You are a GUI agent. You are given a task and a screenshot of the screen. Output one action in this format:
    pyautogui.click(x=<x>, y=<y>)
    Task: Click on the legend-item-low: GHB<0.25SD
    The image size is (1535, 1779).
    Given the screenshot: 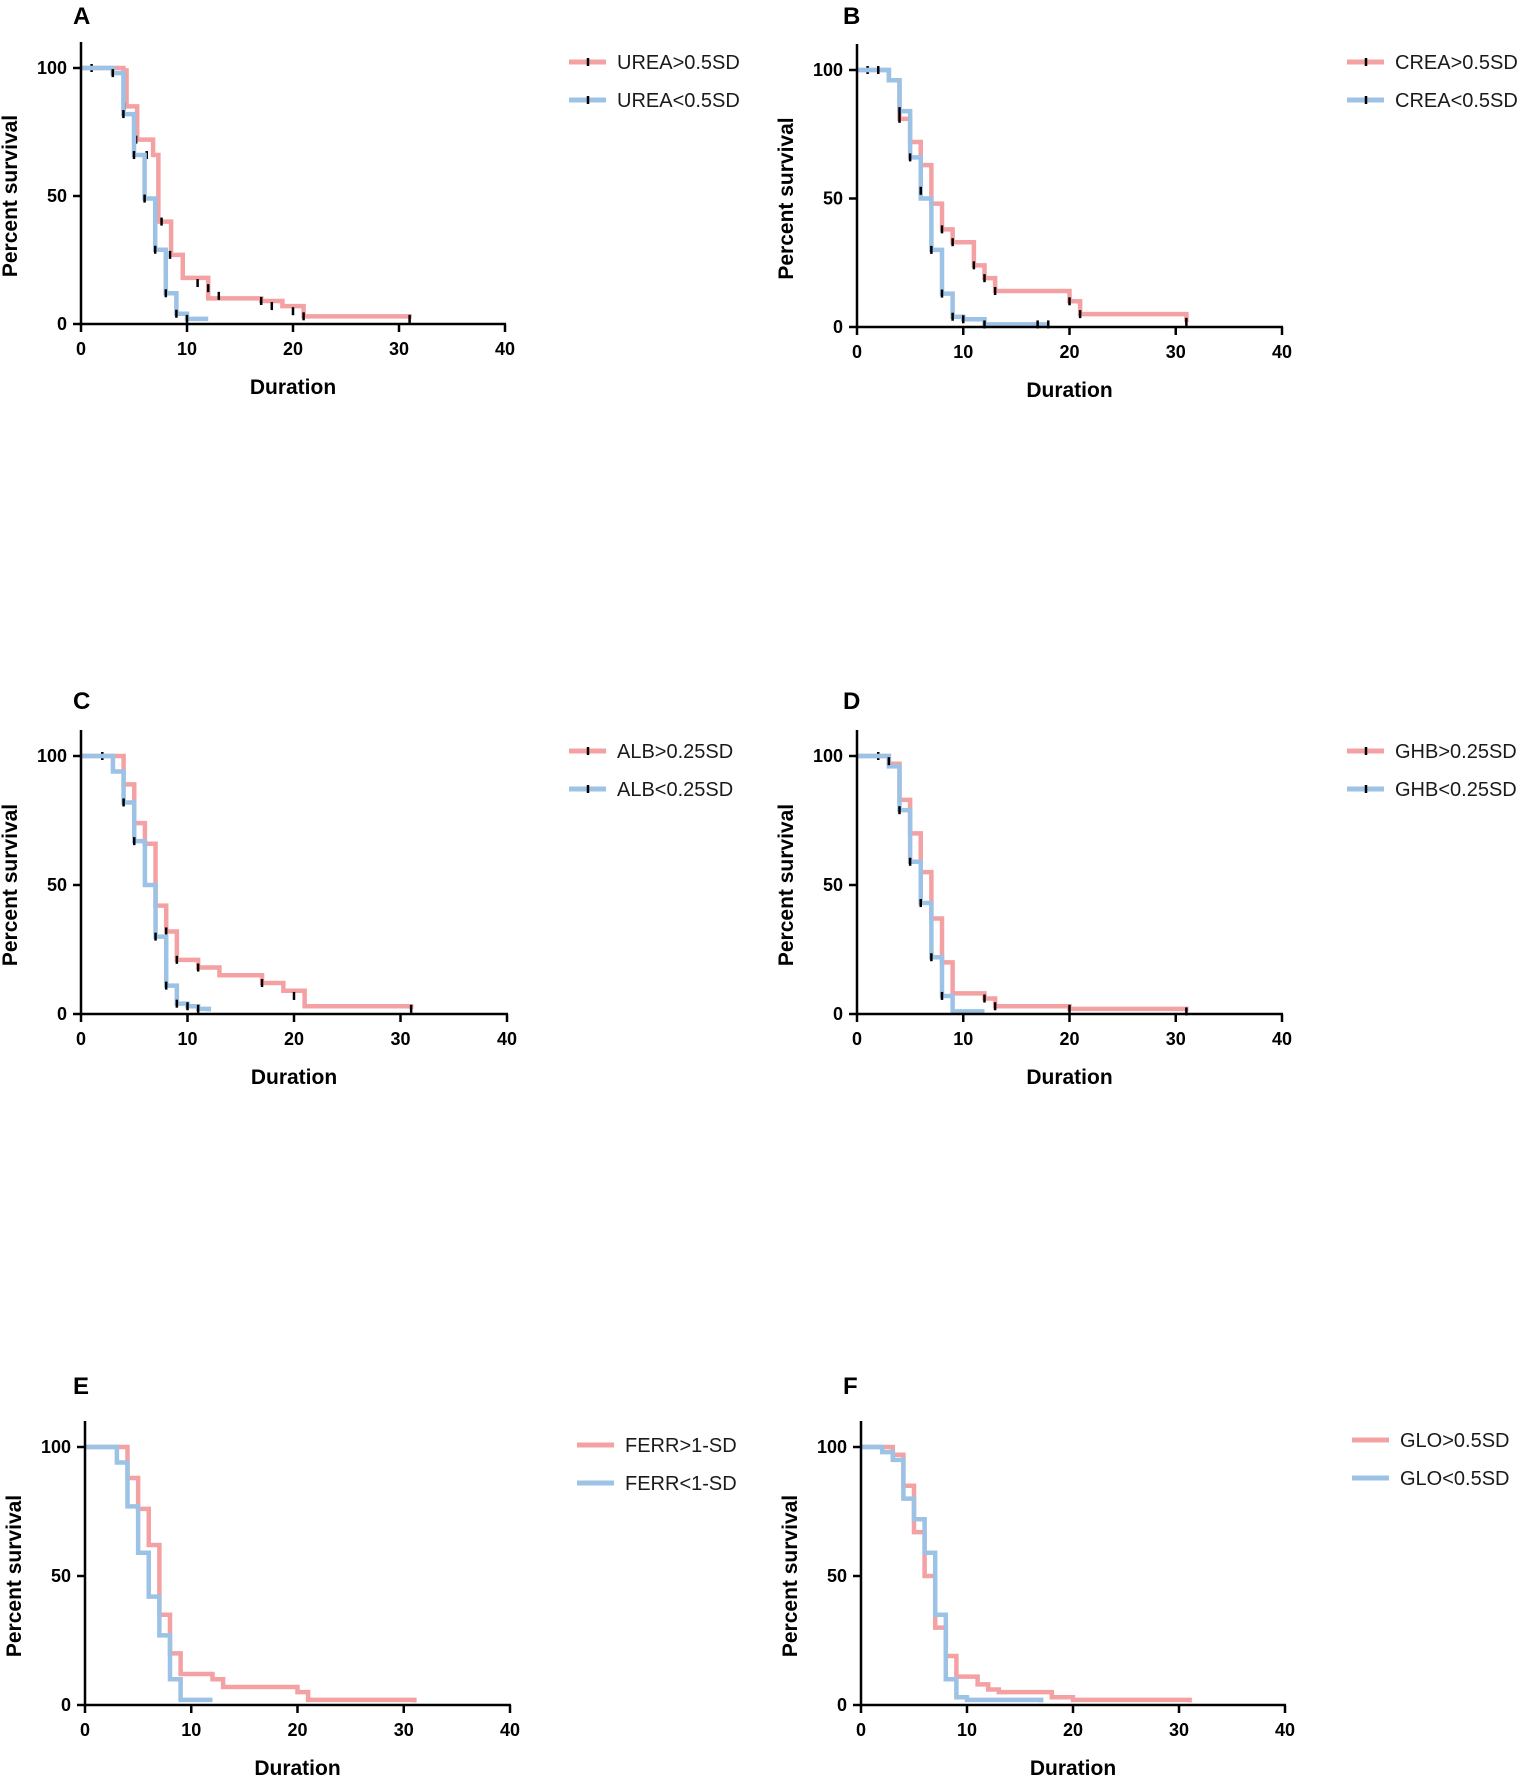 What is the action you would take?
    pyautogui.click(x=1432, y=790)
    